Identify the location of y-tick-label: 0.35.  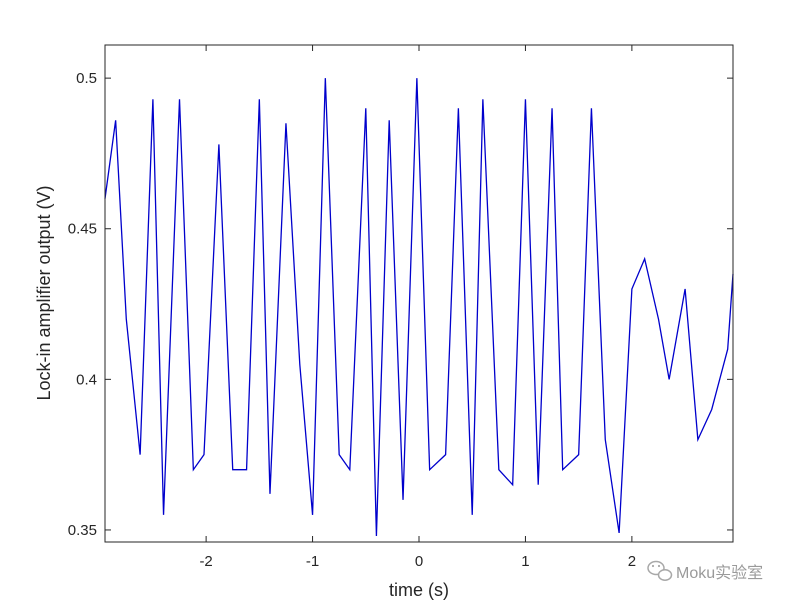
(82, 530).